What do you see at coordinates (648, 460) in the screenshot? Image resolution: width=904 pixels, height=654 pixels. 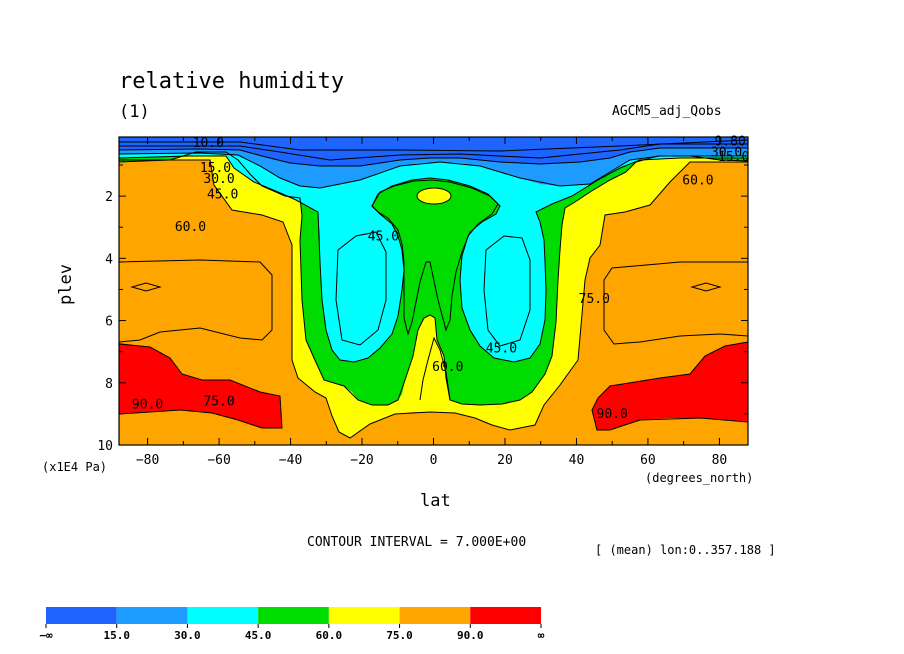 I see `x-tick-label: 60` at bounding box center [648, 460].